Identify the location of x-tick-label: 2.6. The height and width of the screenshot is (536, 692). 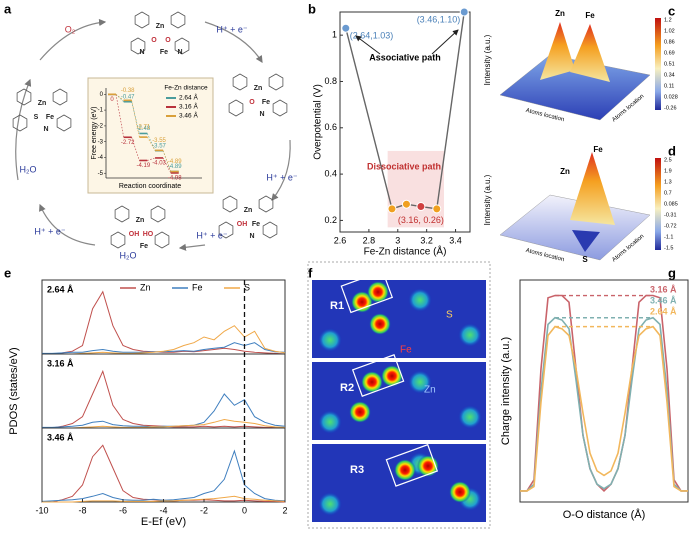
(340, 240).